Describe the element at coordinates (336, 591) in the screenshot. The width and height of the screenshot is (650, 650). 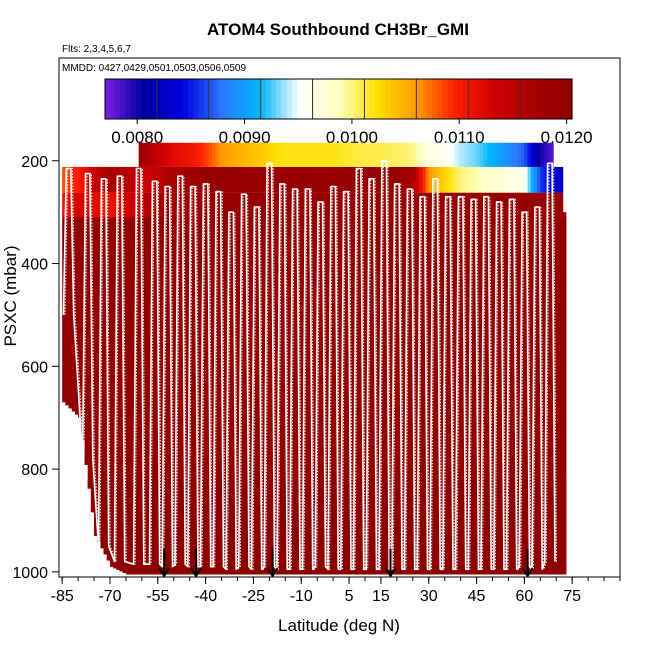
I see `x-axis: -85 -70 -55 -40 -25 -10 5 15 30 45 60 75` at that location.